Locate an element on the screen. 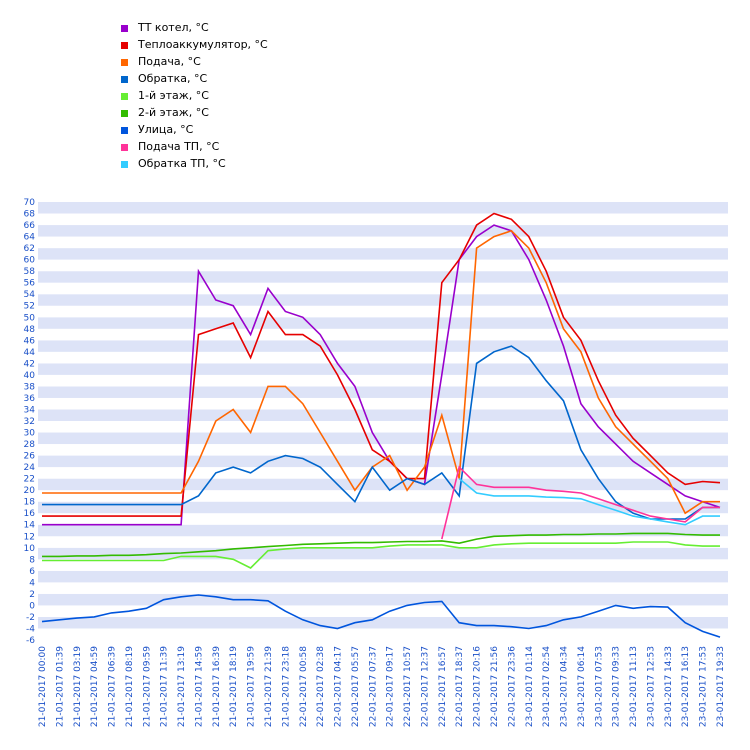 The image size is (750, 750). x-tick-label: 21-01-2017 21:39 is located at coordinates (269, 686).